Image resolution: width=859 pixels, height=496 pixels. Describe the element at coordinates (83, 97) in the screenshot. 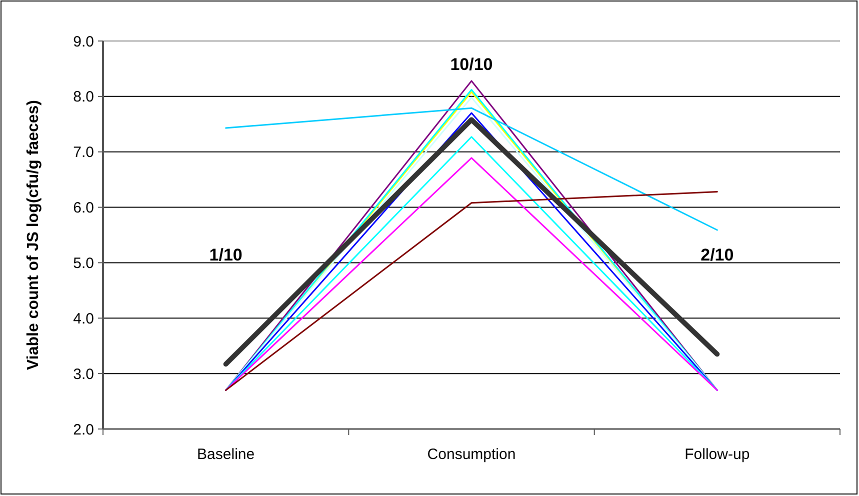

I see `y-tick-label: 8.0` at that location.